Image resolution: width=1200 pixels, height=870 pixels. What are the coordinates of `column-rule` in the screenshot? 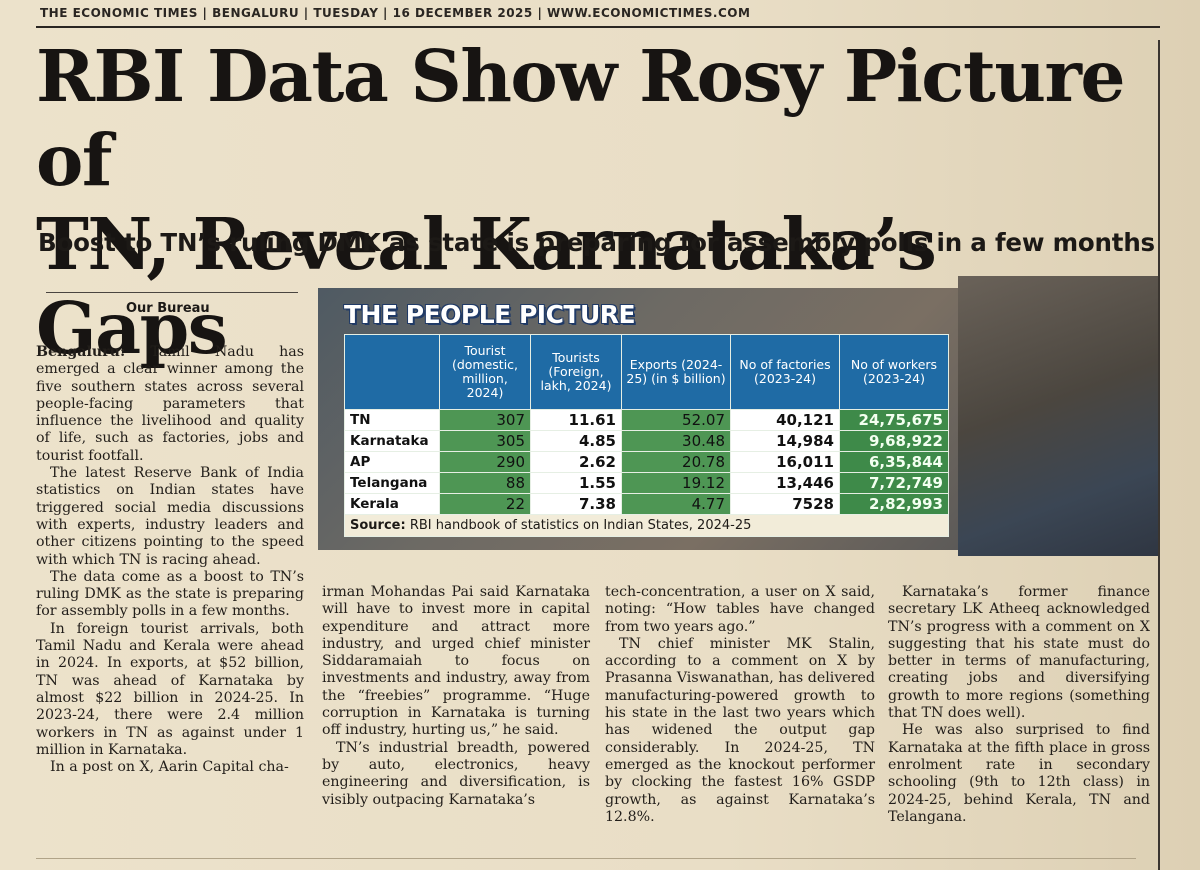 It's located at (1159, 455).